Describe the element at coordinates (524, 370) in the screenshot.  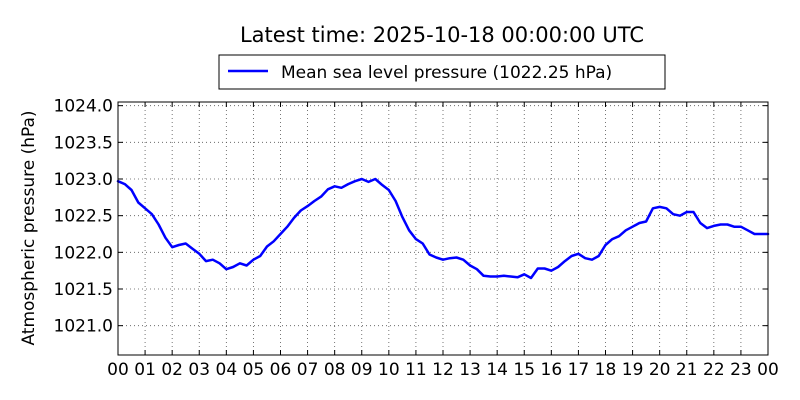
I see `x-tick-label: 15` at that location.